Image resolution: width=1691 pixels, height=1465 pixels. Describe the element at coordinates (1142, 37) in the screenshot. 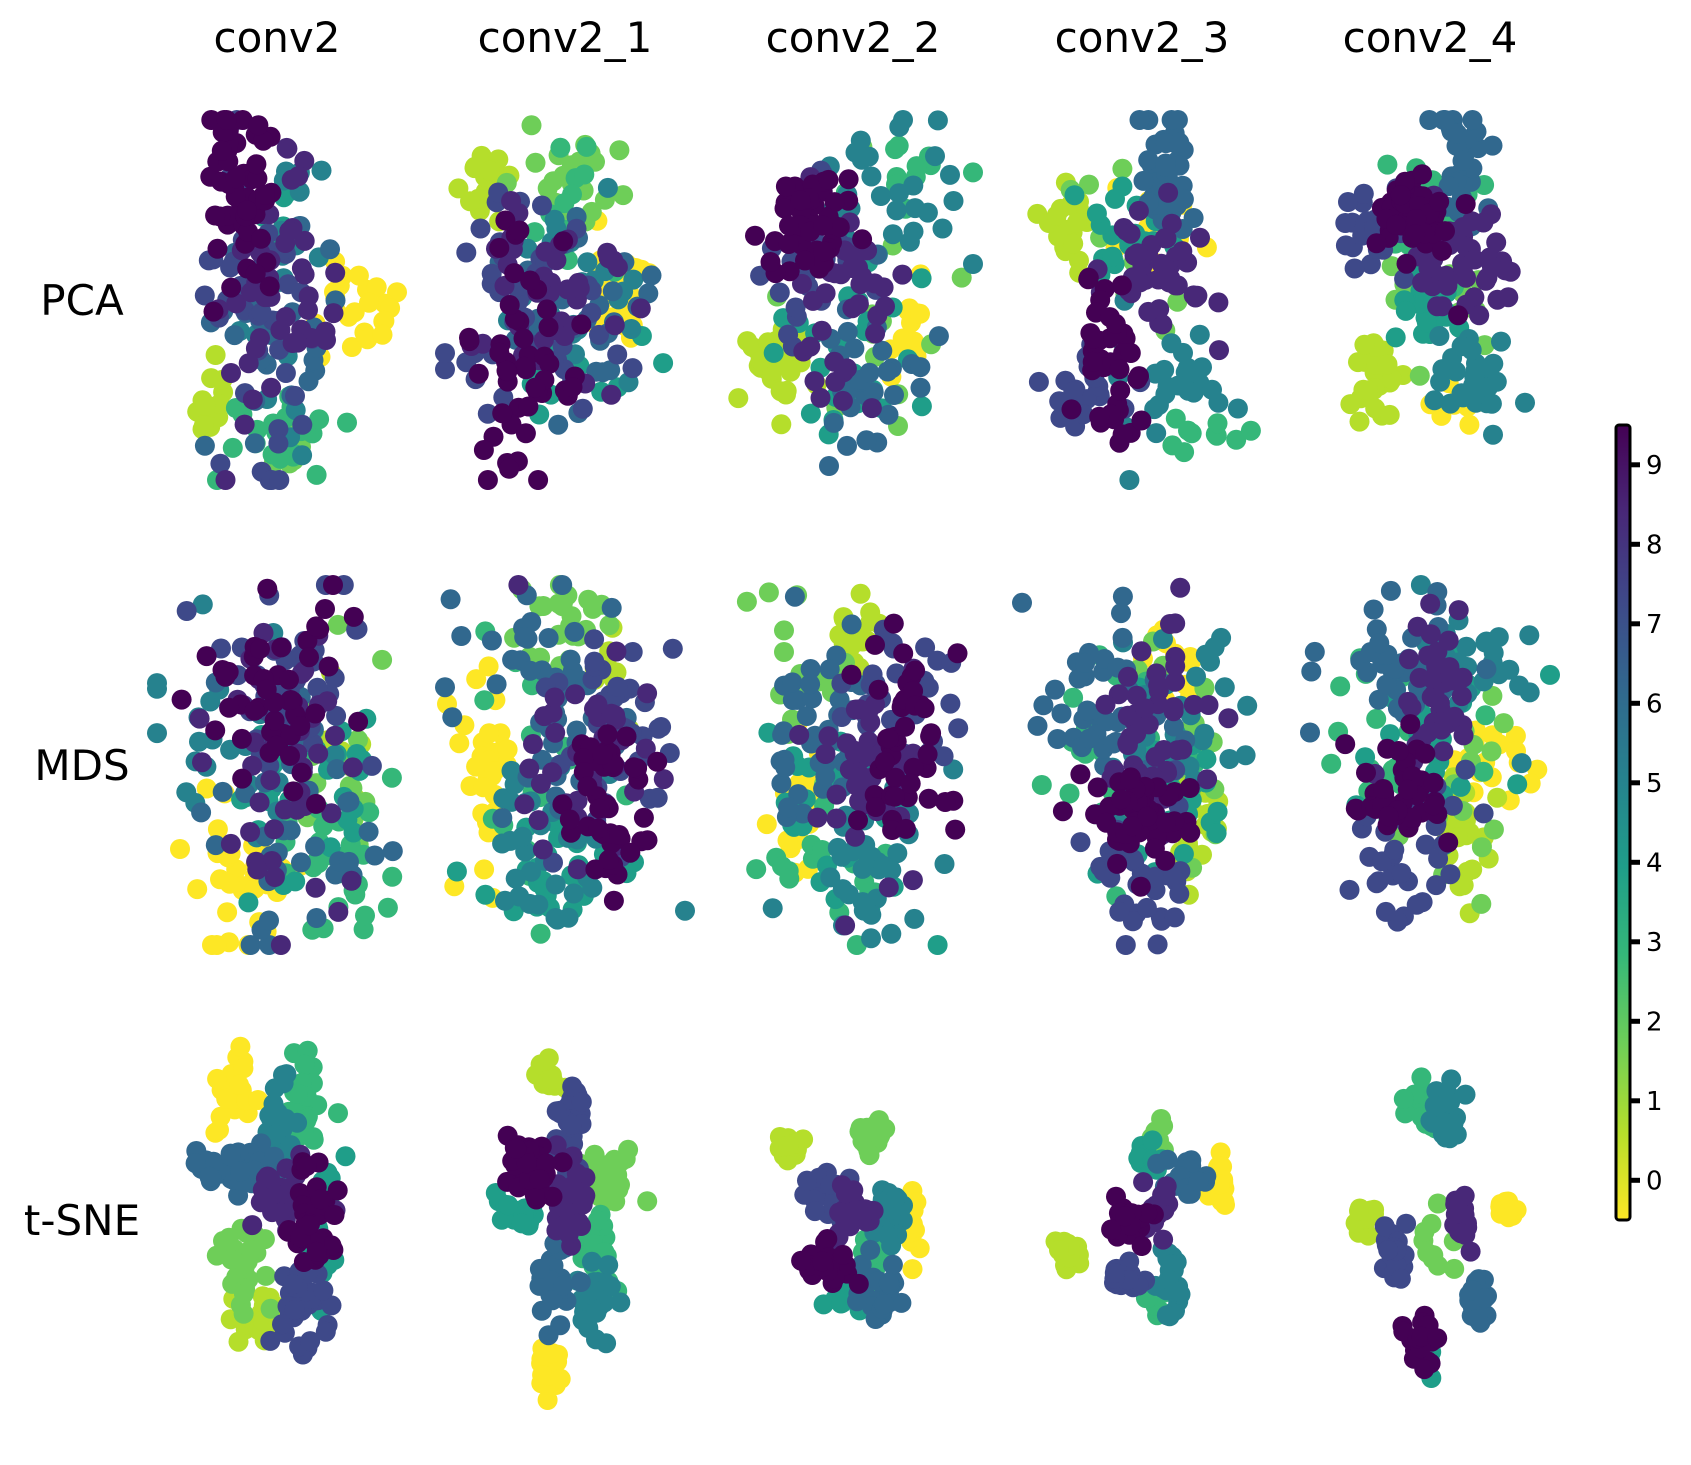

I see `column-title-conv2_3: conv2_3` at that location.